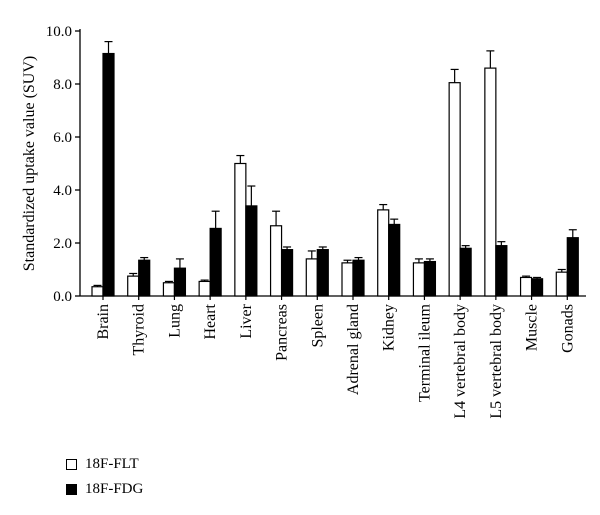 This screenshot has width=600, height=515. Describe the element at coordinates (114, 488) in the screenshot. I see `legend-label-fdg: 18F-FDG` at that location.